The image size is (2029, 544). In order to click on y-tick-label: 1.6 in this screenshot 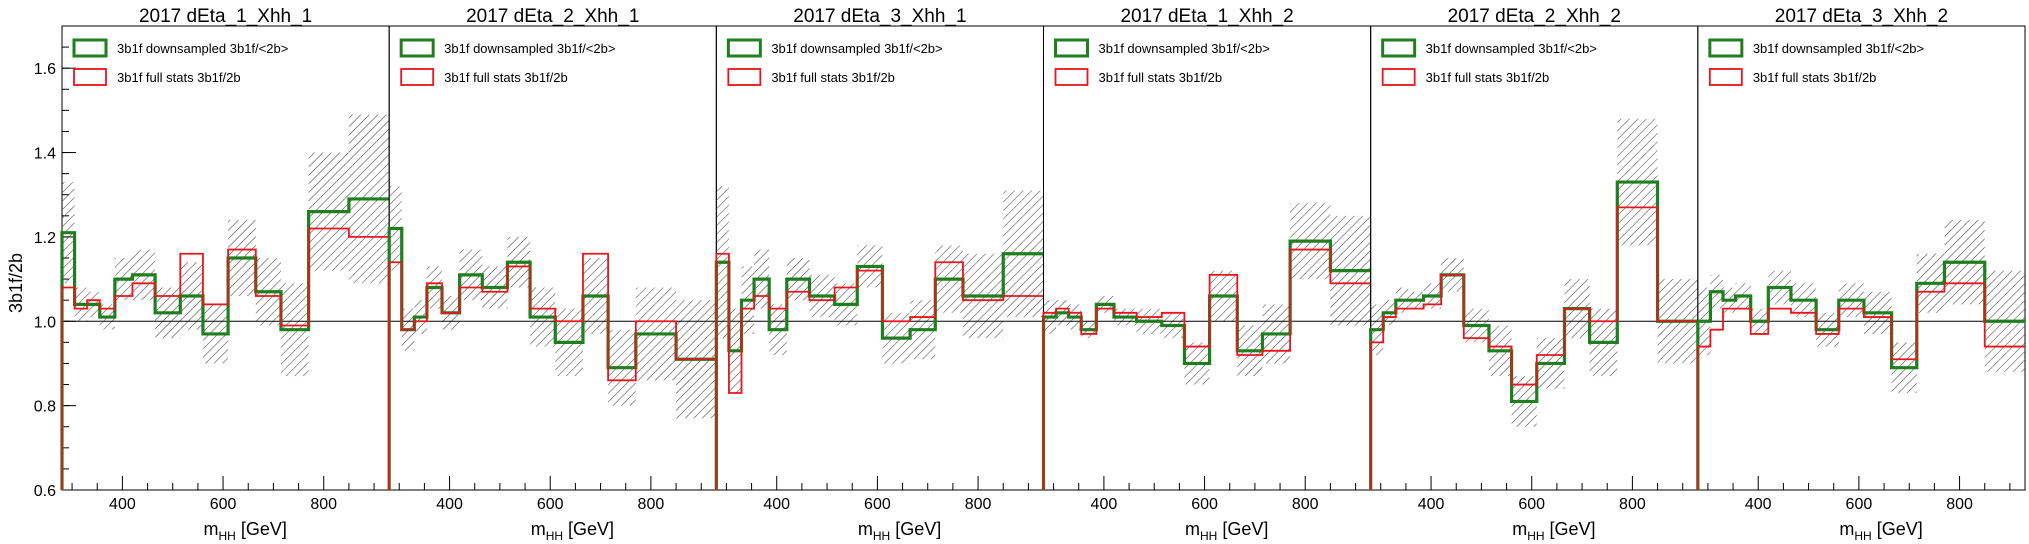, I will do `click(45, 69)`.